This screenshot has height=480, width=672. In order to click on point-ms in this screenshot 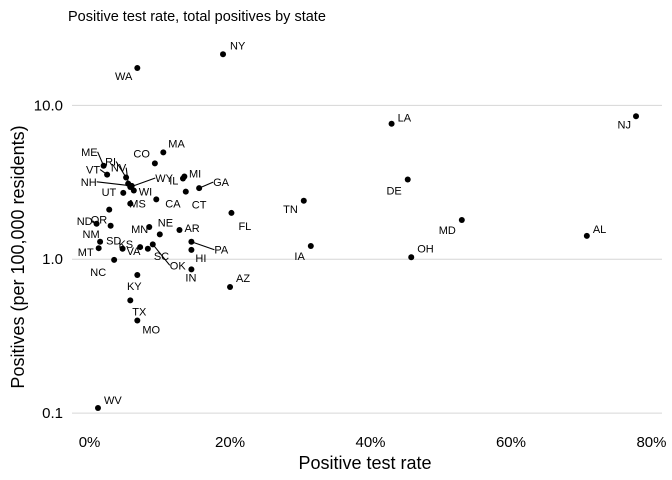, I will do `click(130, 203)`.